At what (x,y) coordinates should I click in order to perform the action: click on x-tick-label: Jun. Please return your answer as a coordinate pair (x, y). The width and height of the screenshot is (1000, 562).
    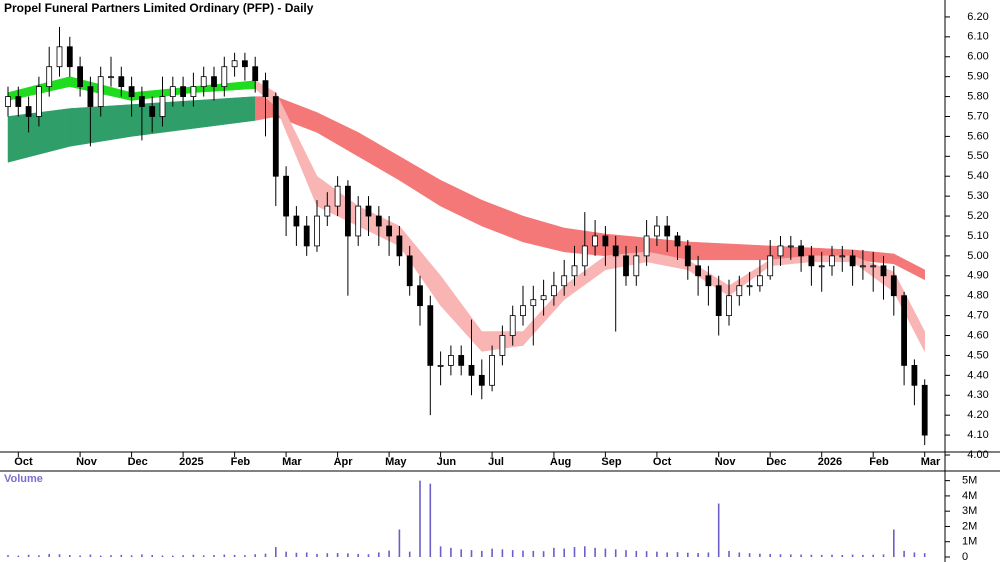
    Looking at the image, I should click on (447, 462).